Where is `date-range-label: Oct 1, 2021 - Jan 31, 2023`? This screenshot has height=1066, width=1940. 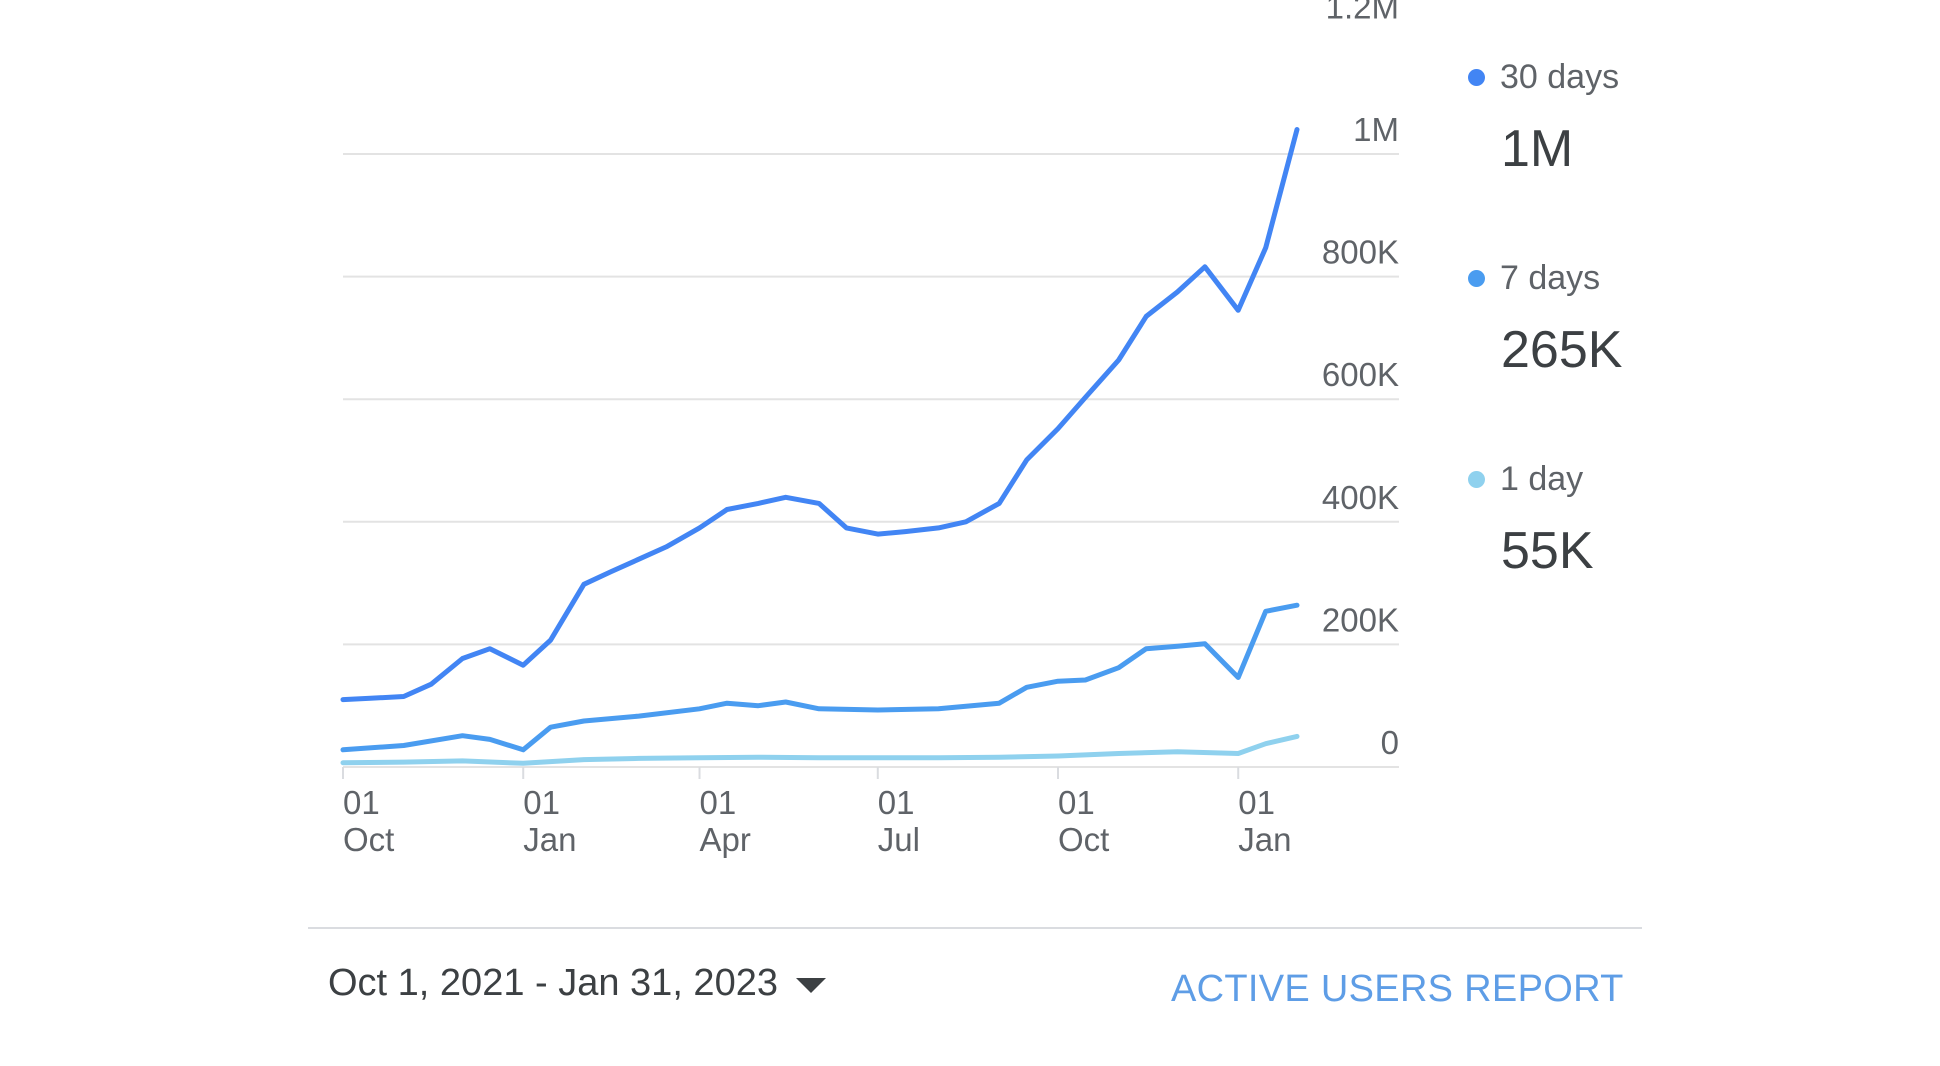 date-range-label: Oct 1, 2021 - Jan 31, 2023 is located at coordinates (553, 983).